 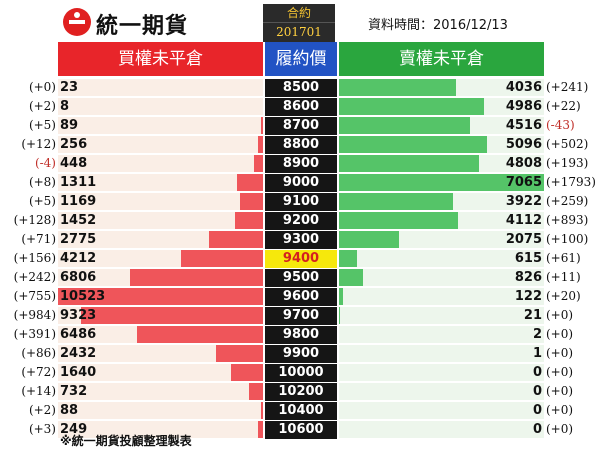 What do you see at coordinates (567, 87) in the screenshot?
I see `sell-oi-change: (+241)` at bounding box center [567, 87].